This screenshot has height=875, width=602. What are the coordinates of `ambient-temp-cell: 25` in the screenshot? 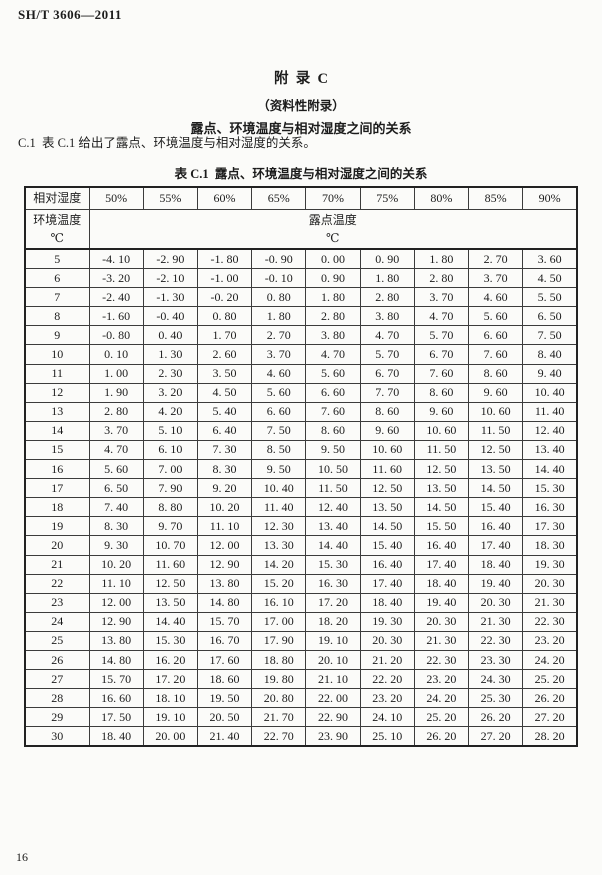 It's located at (57, 640).